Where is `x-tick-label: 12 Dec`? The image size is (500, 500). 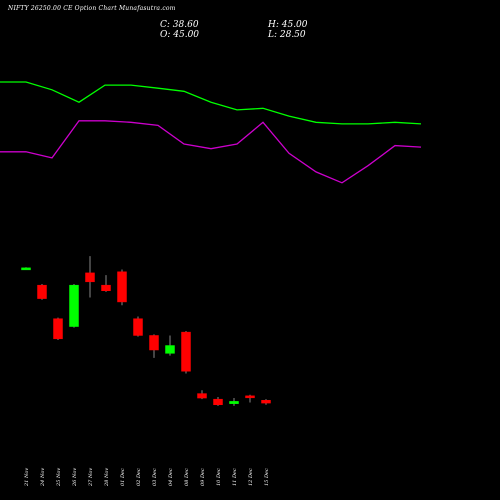
x-tick-label: 12 Dec is located at coordinates (251, 477).